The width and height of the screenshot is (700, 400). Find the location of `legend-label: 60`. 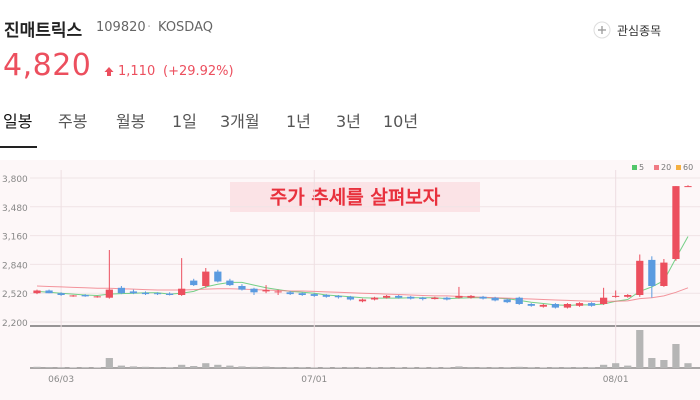

legend-label: 60 is located at coordinates (688, 167).